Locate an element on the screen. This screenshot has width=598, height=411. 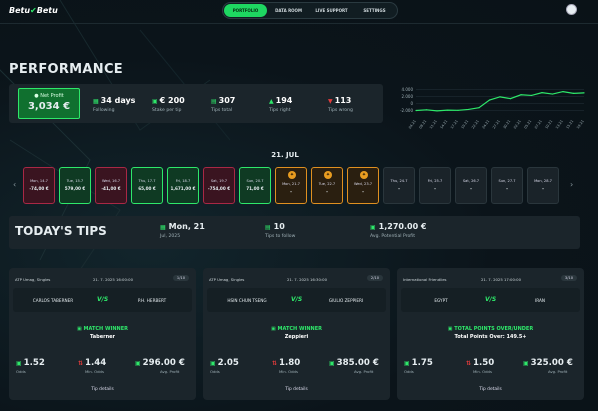
card-profit: ▣ 296.00 € is located at coordinates (160, 363).